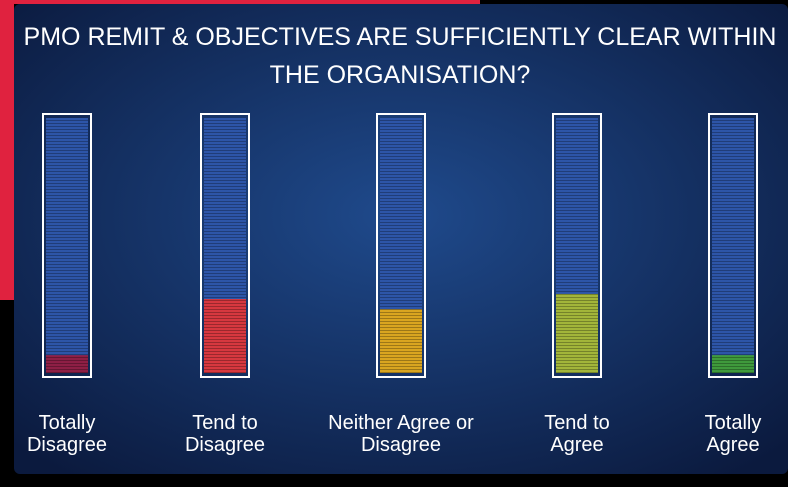  I want to click on x-tick-label: Totally Disagree, so click(67, 434).